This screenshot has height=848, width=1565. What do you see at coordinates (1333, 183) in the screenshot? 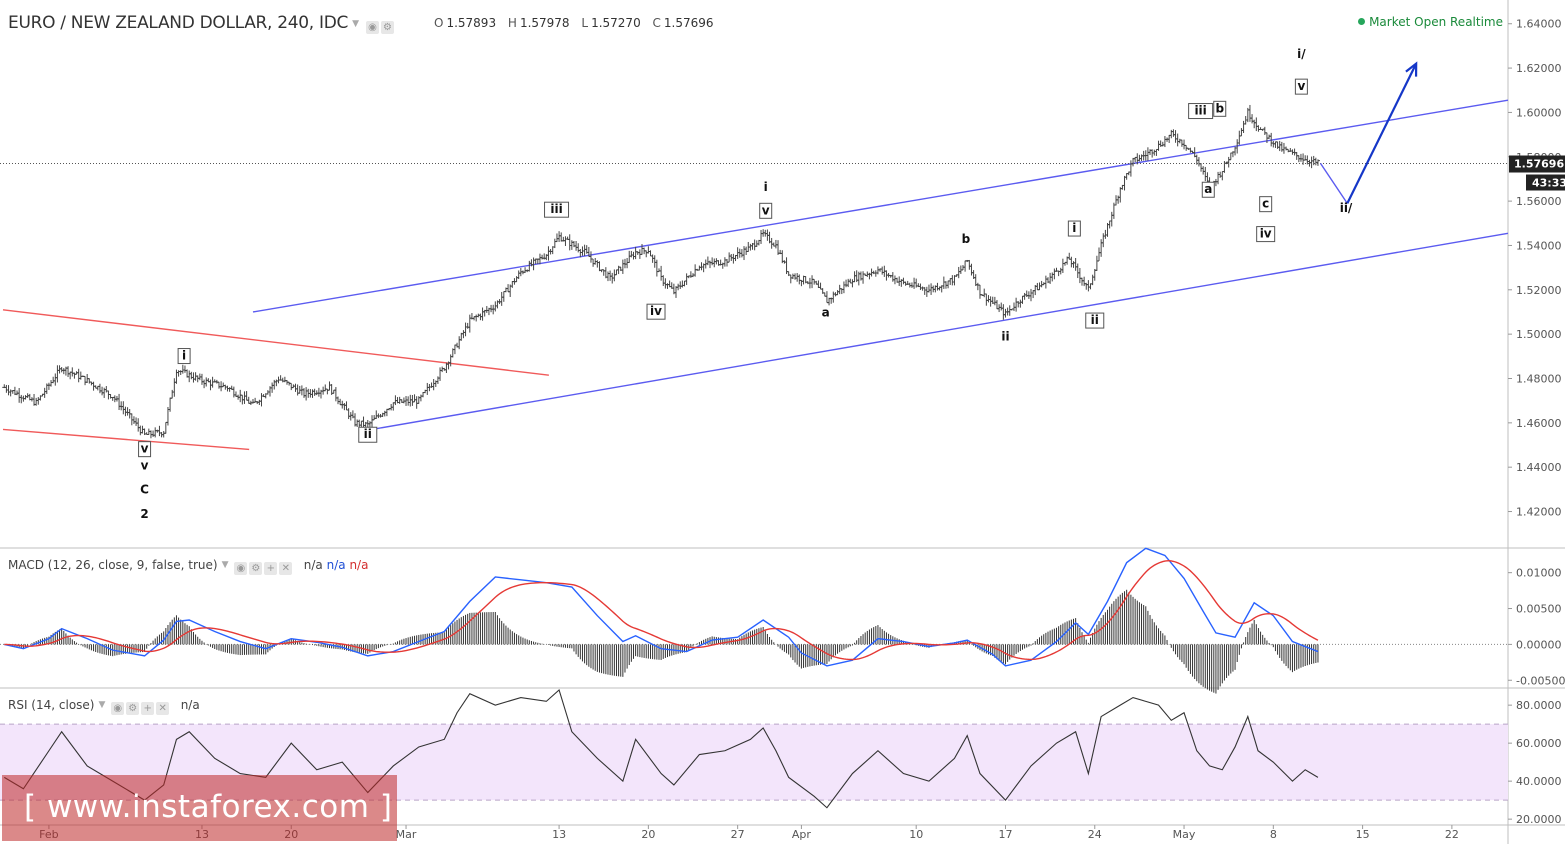
I see `projection-down-leg` at bounding box center [1333, 183].